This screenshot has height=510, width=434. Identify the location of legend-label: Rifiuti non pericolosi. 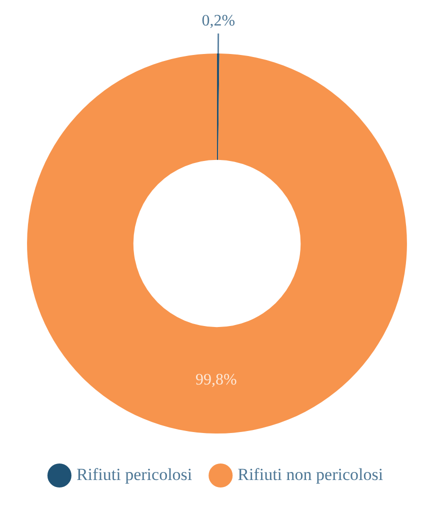
(311, 474).